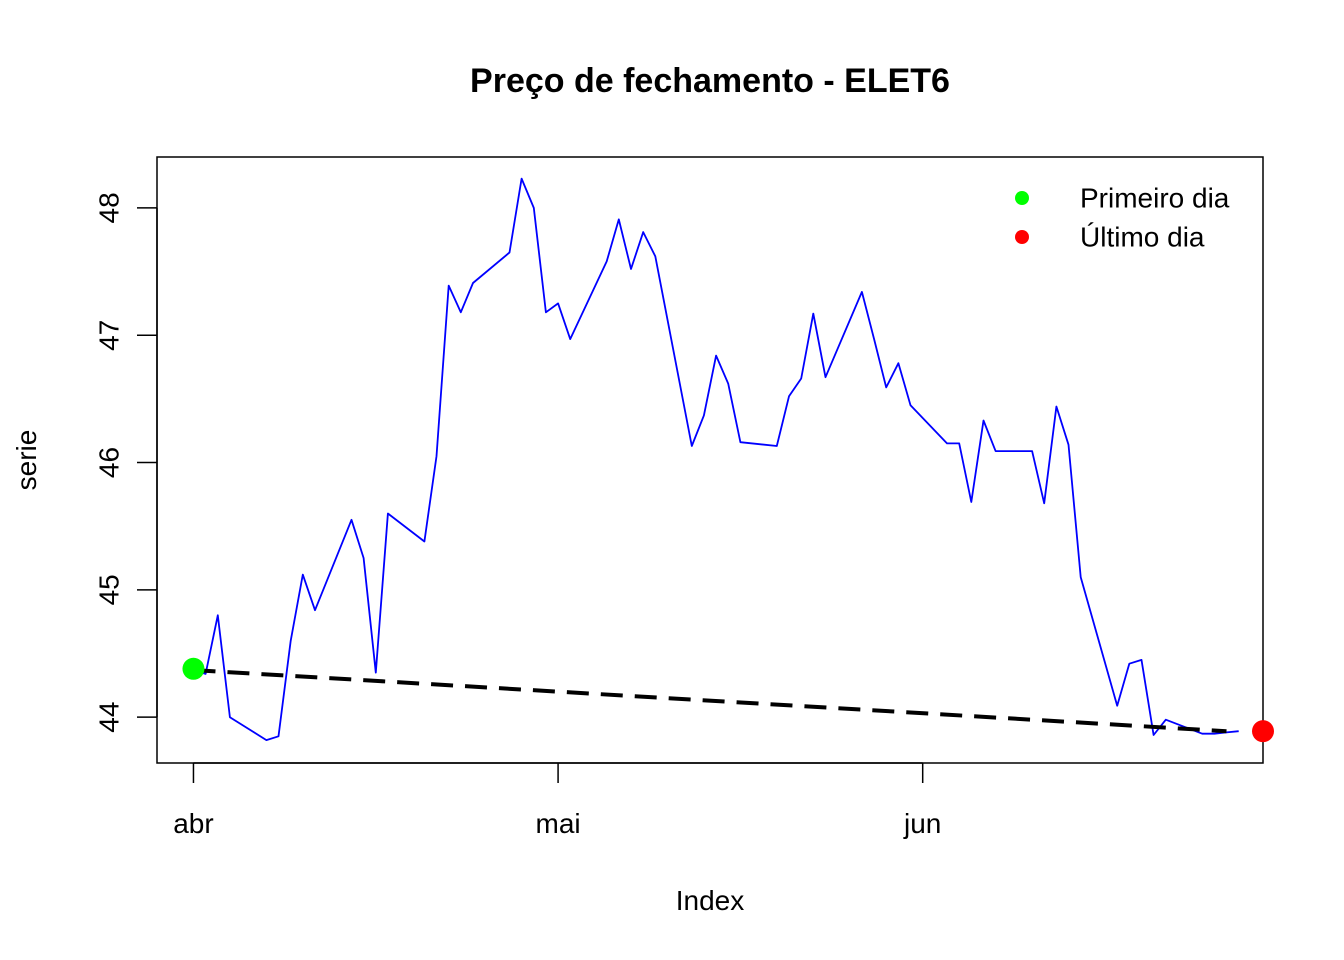 The height and width of the screenshot is (960, 1344). Describe the element at coordinates (558, 823) in the screenshot. I see `x-tick-label: mai` at that location.